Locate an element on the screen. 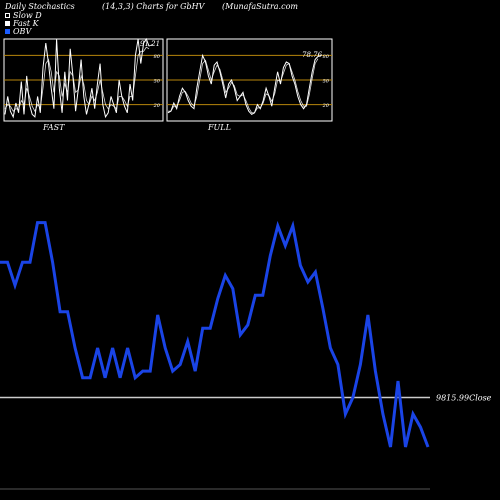 Image resolution: width=500 pixels, height=500 pixels. fast-stochastic-value-pointer is located at coordinates (151, 45).